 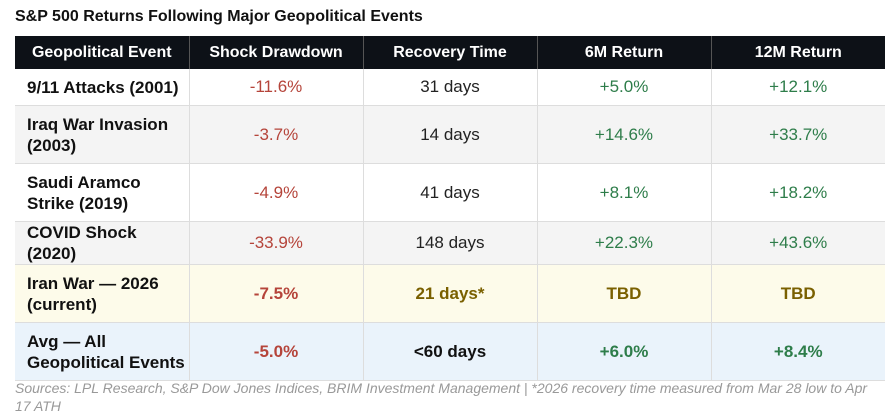 What do you see at coordinates (624, 87) in the screenshot?
I see `value-cell: +5.0%` at bounding box center [624, 87].